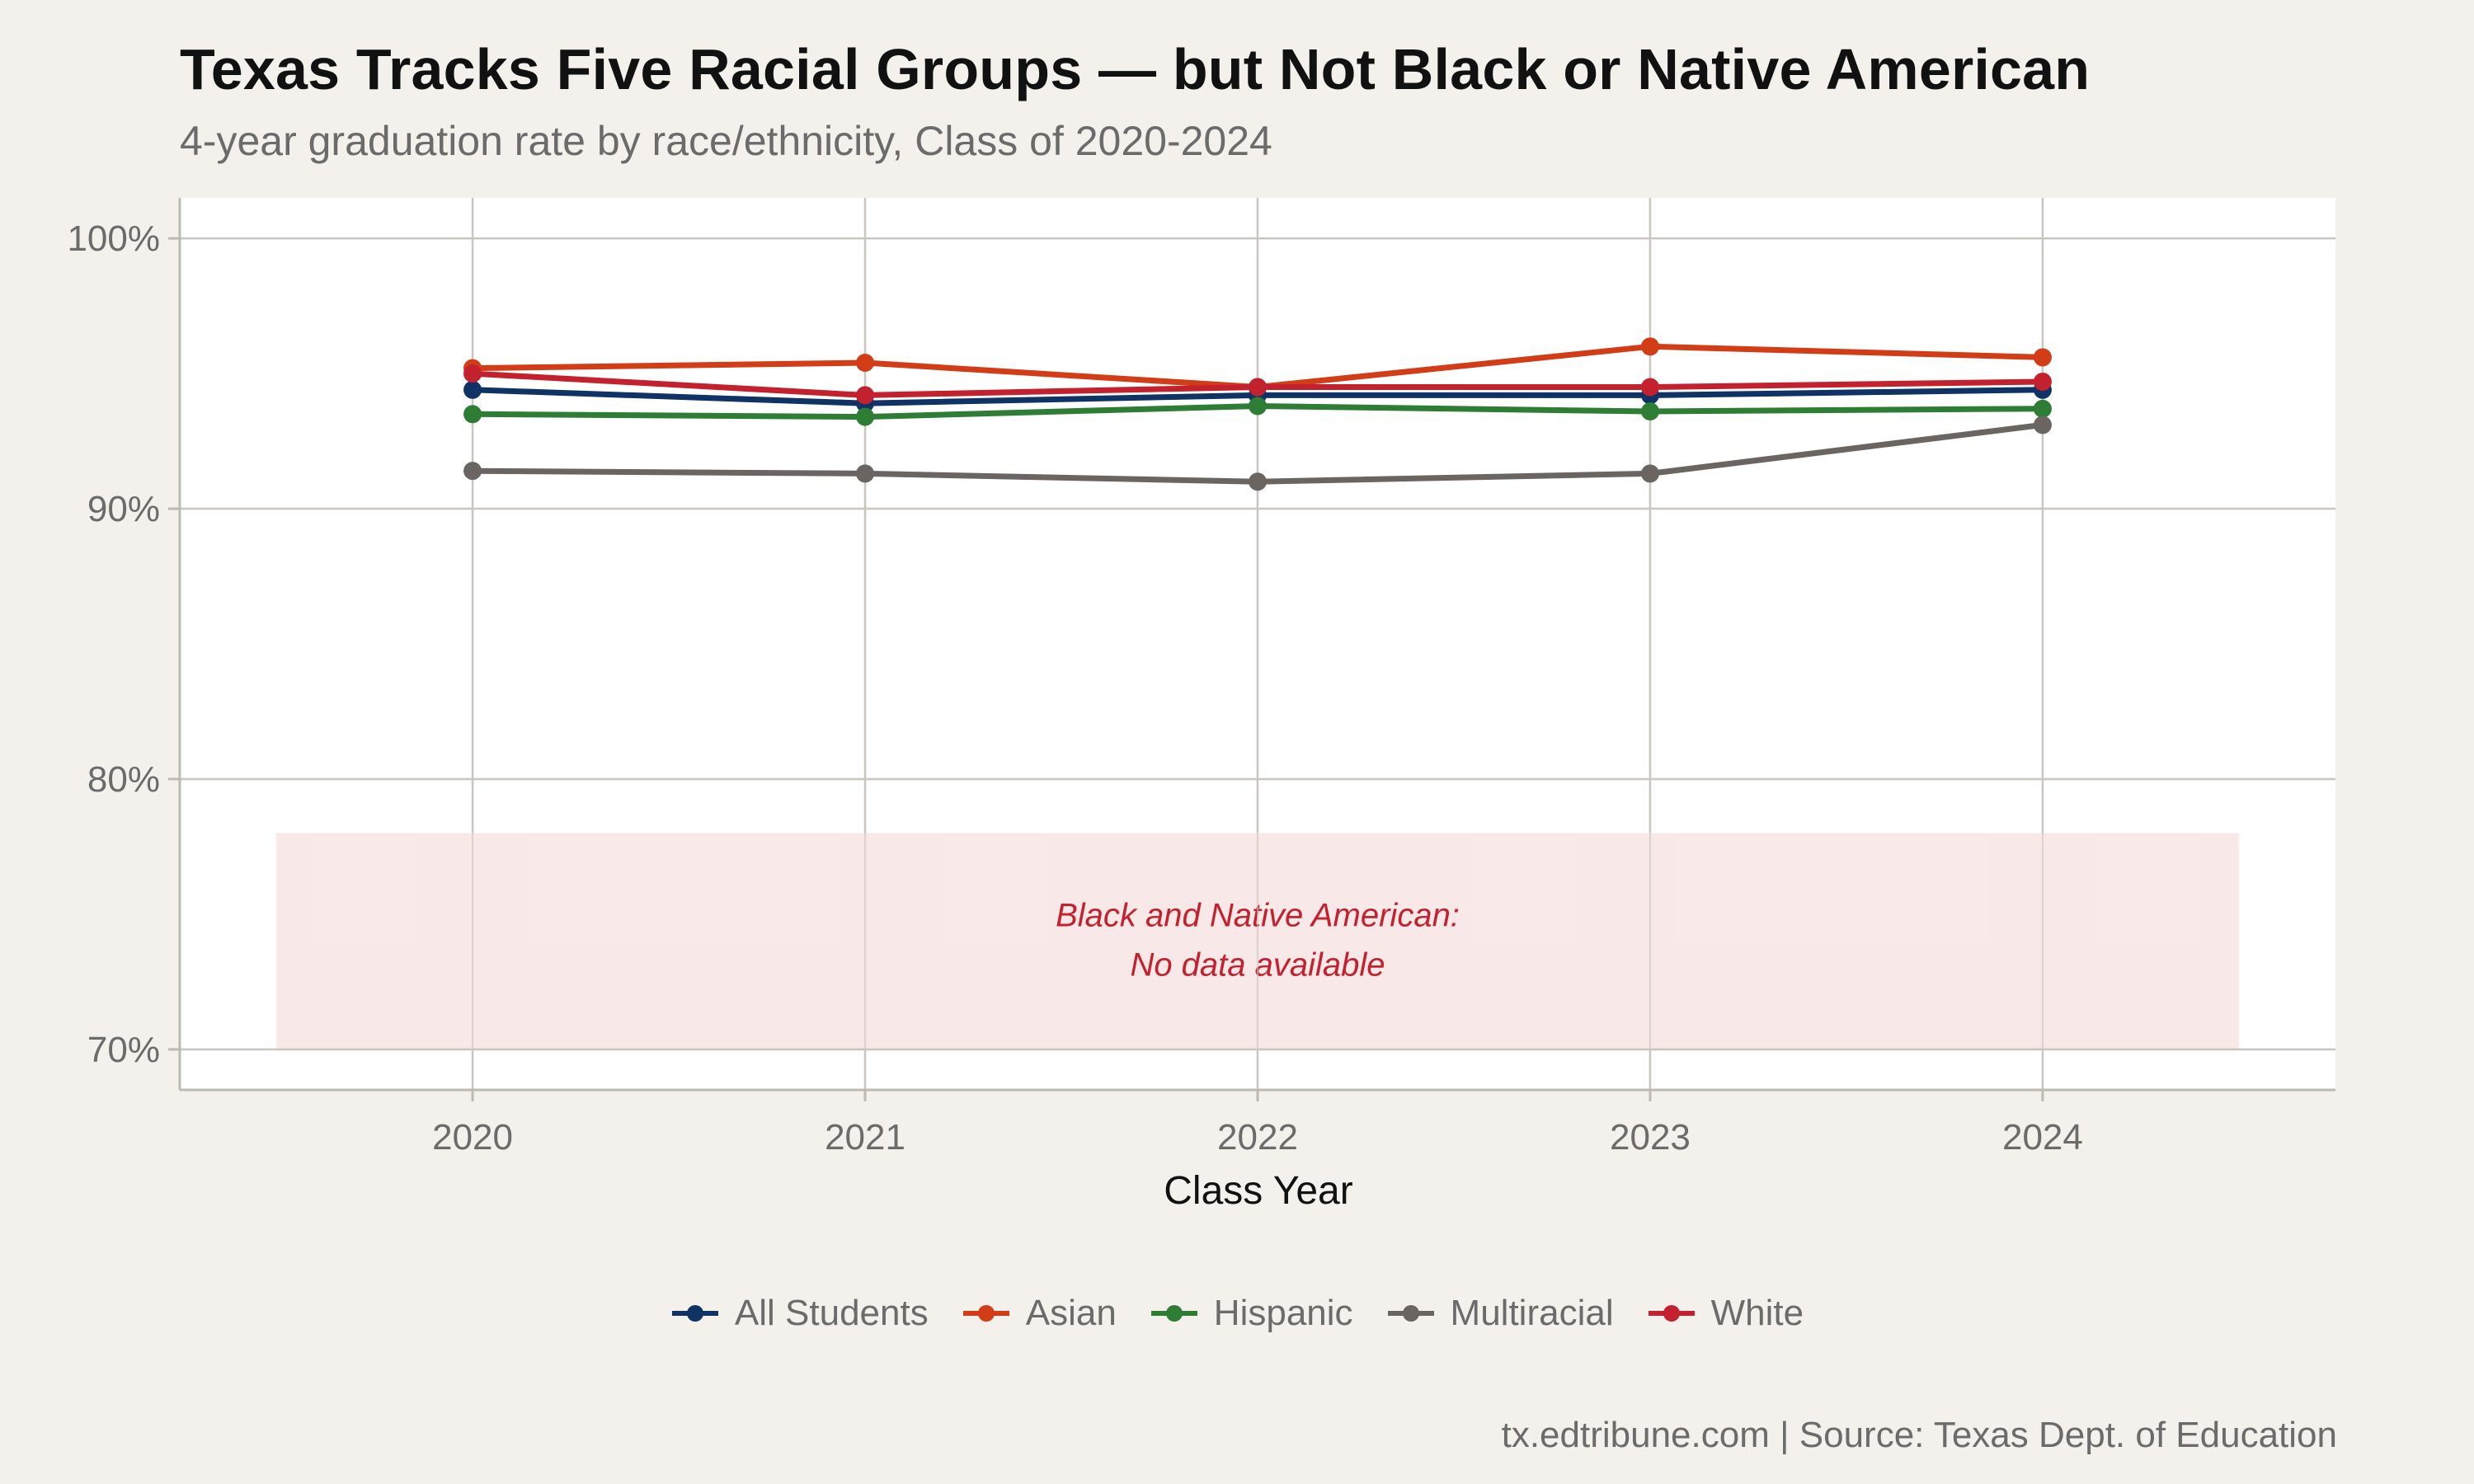  I want to click on legend-label-white: White, so click(1757, 1313).